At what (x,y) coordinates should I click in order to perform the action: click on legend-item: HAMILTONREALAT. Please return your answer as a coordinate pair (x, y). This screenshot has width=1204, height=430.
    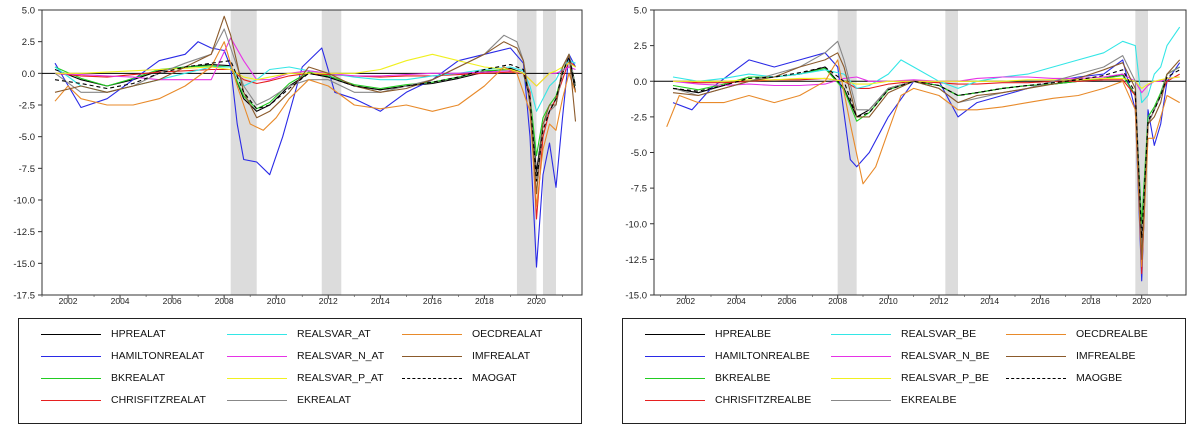
    Looking at the image, I should click on (122, 356).